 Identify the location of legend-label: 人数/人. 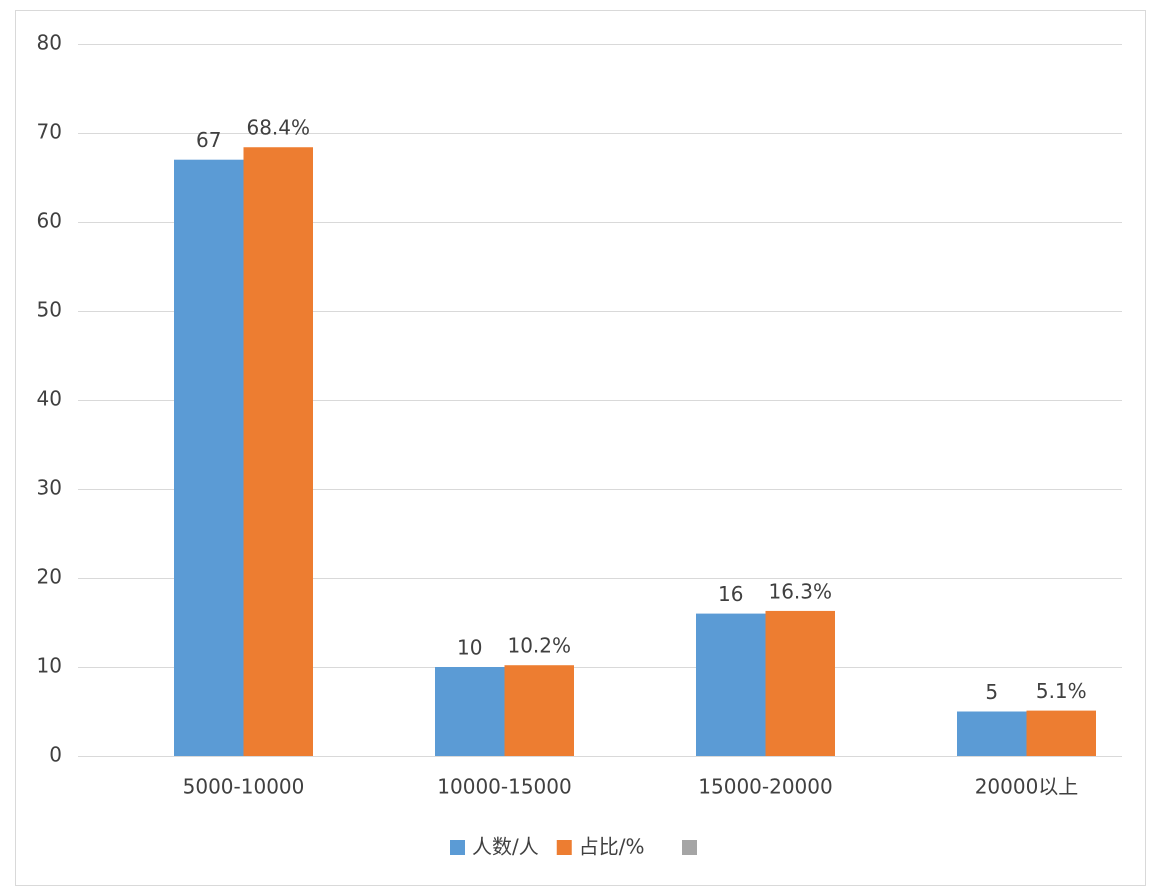
(505, 847).